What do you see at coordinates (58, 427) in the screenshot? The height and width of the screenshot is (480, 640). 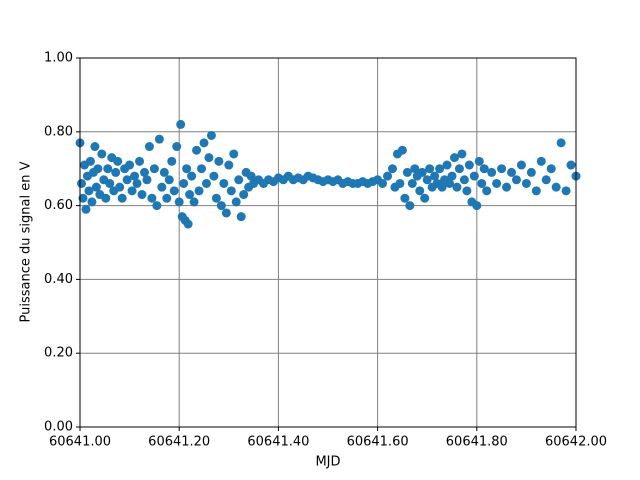 I see `y-tick-label: 0.00` at bounding box center [58, 427].